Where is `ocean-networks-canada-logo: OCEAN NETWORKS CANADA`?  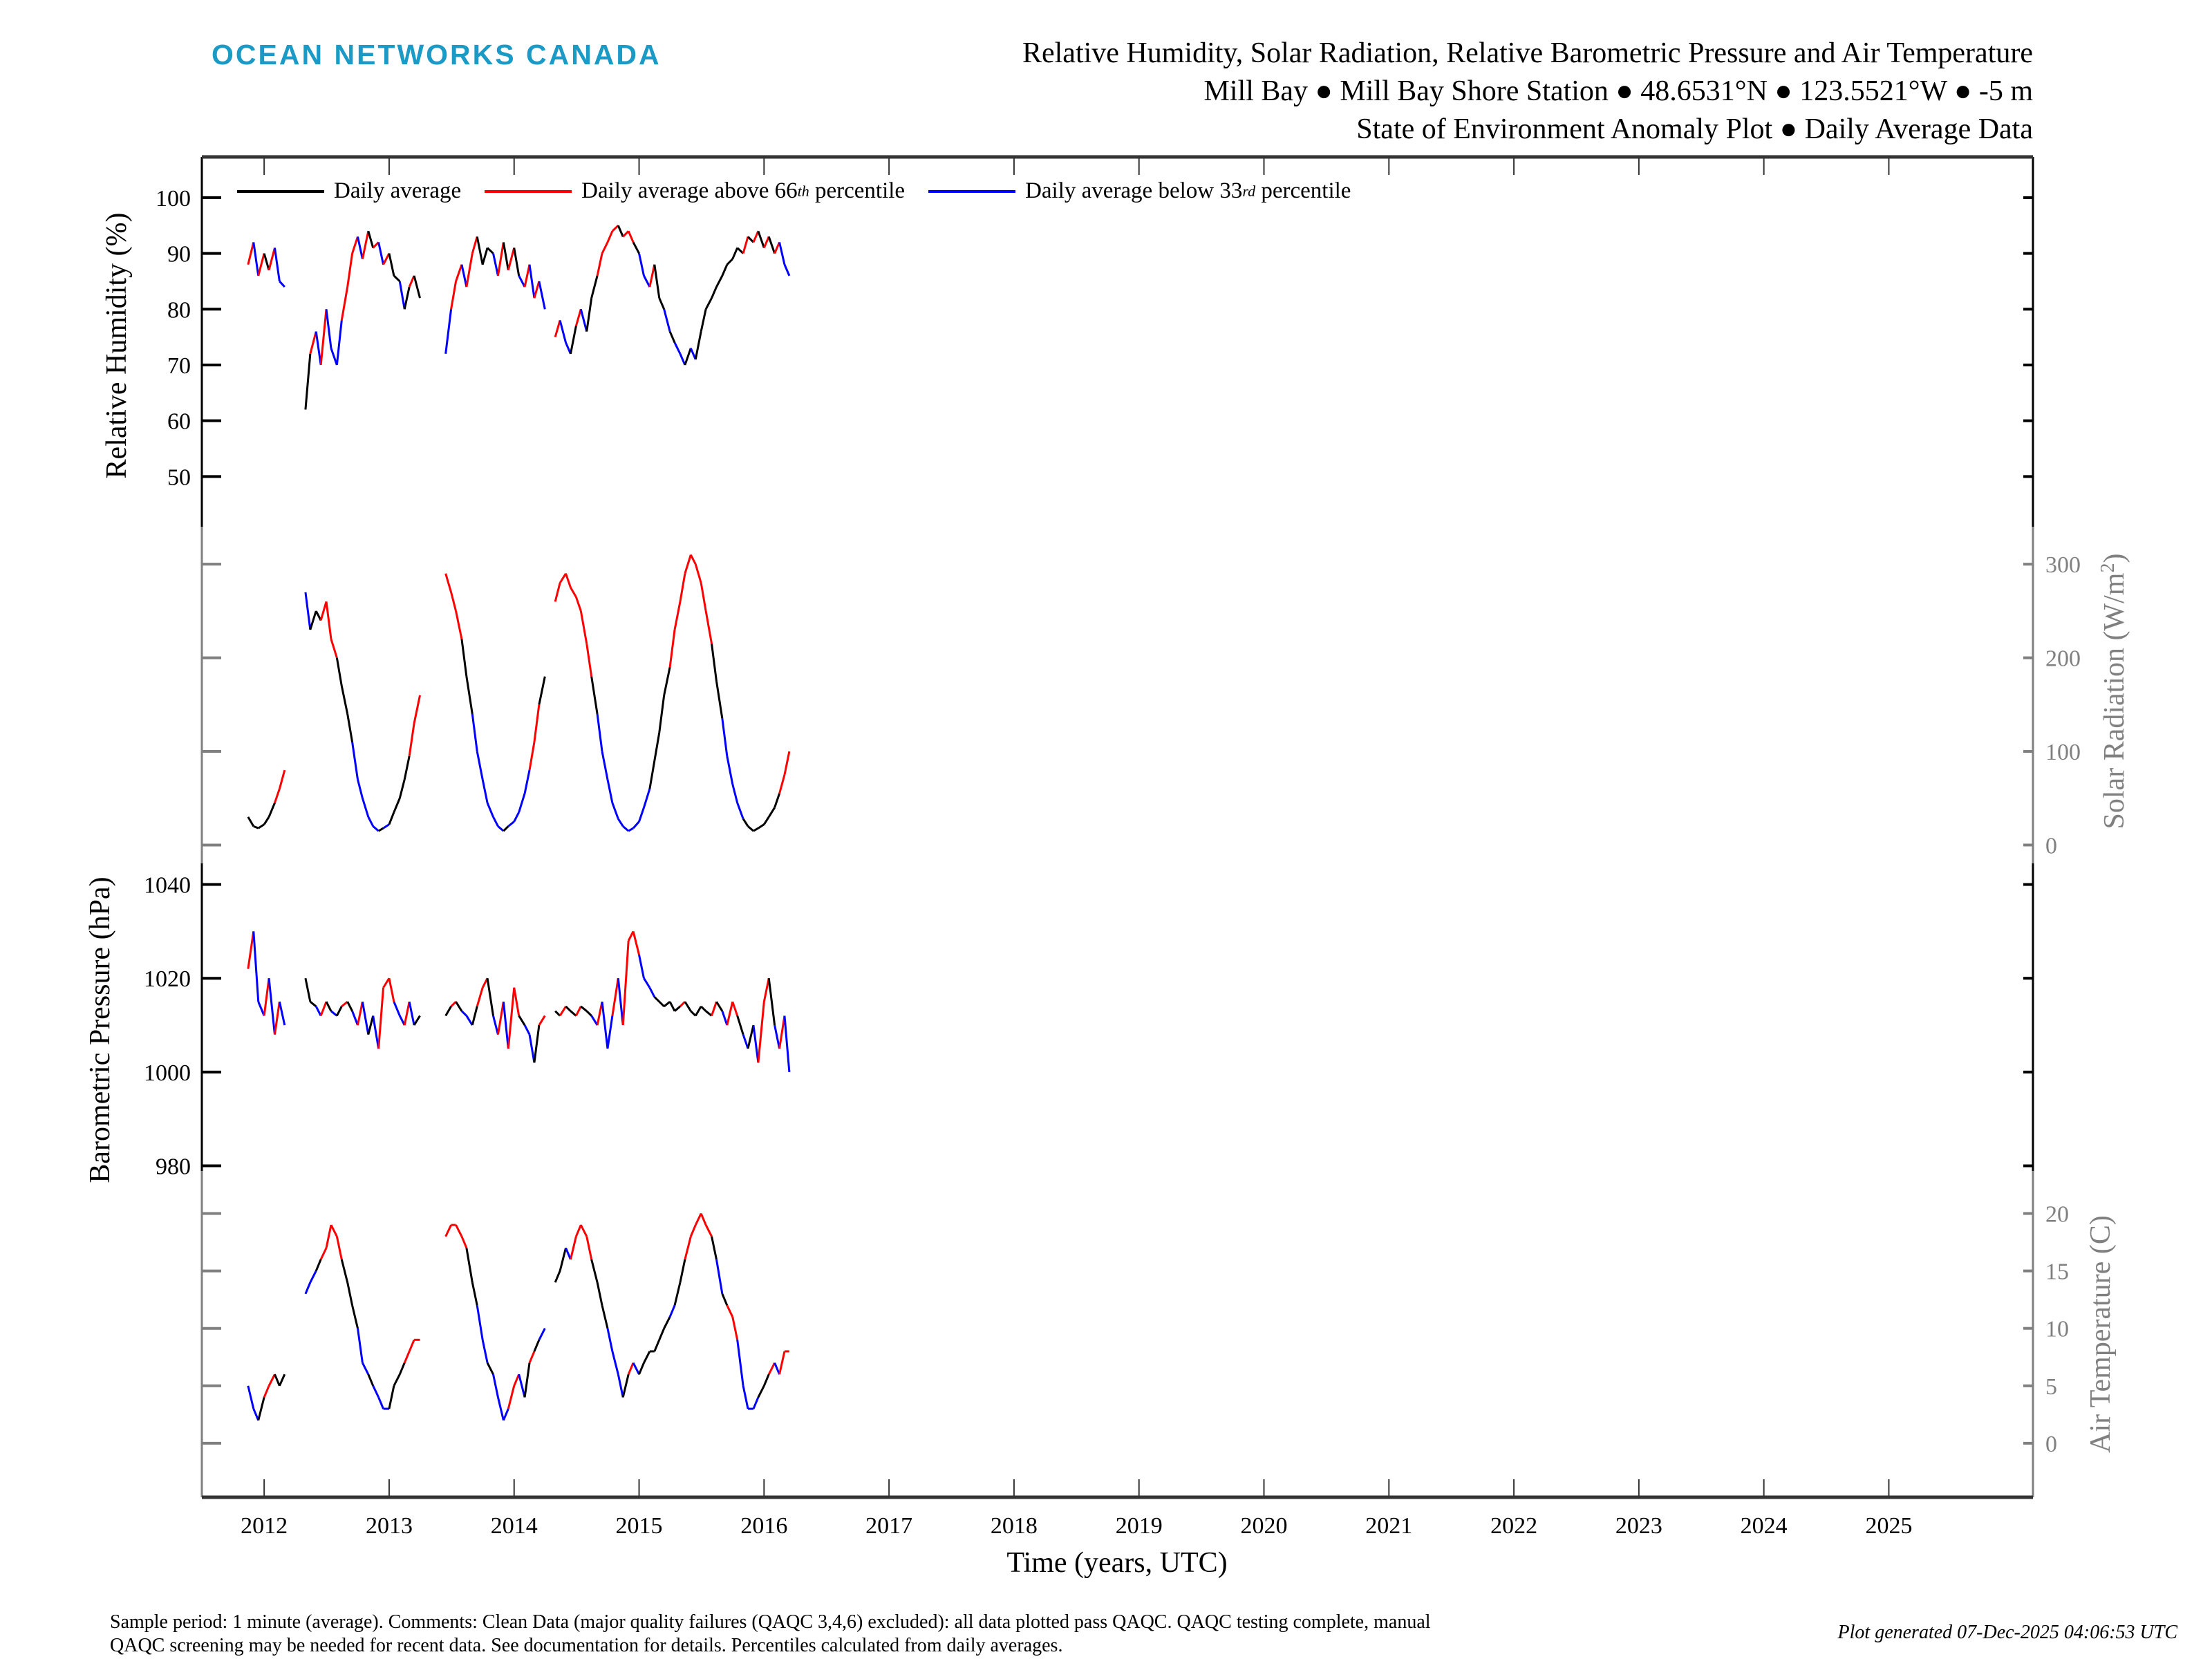 ocean-networks-canada-logo: OCEAN NETWORKS CANADA is located at coordinates (437, 55).